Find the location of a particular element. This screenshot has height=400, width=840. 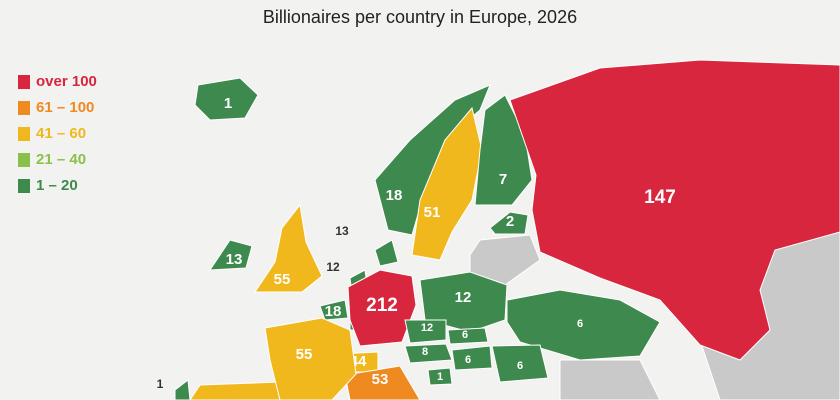

country-value: 2 is located at coordinates (510, 221).